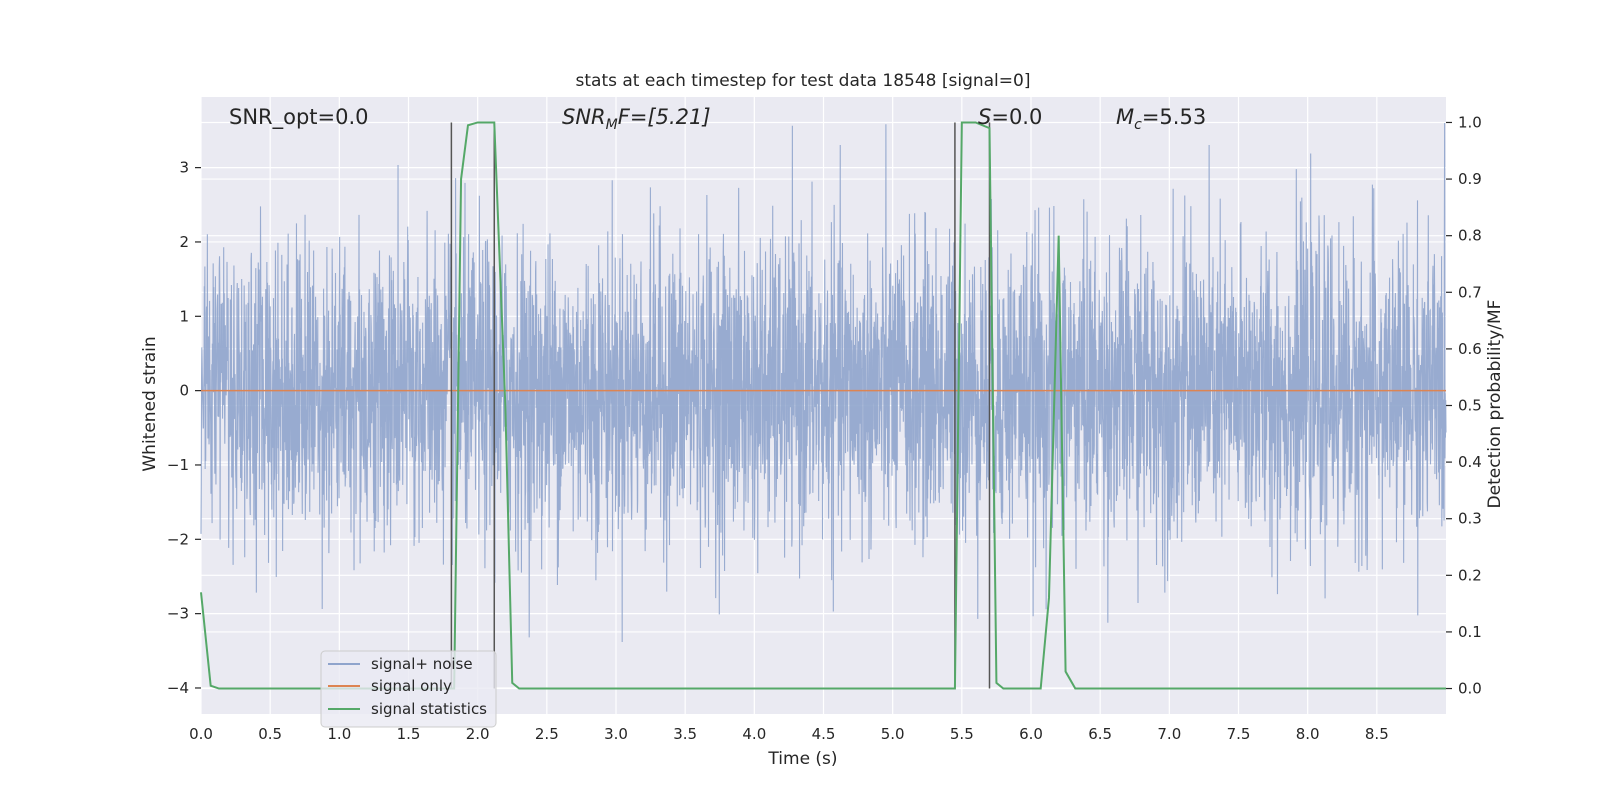 This screenshot has width=1600, height=804. Describe the element at coordinates (1470, 236) in the screenshot. I see `right-y-tick-label-8: 0.8` at that location.